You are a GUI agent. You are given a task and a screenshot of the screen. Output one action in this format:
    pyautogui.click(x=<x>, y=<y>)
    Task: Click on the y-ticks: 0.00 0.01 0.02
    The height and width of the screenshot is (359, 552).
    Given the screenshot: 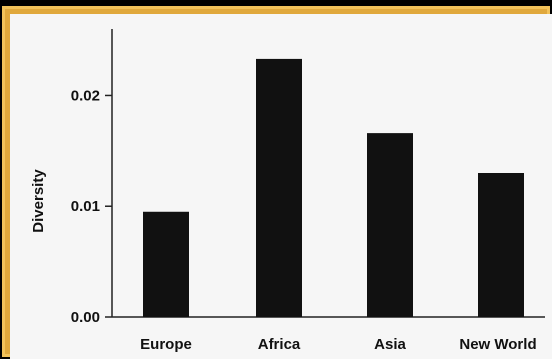 What is the action you would take?
    pyautogui.click(x=91, y=206)
    